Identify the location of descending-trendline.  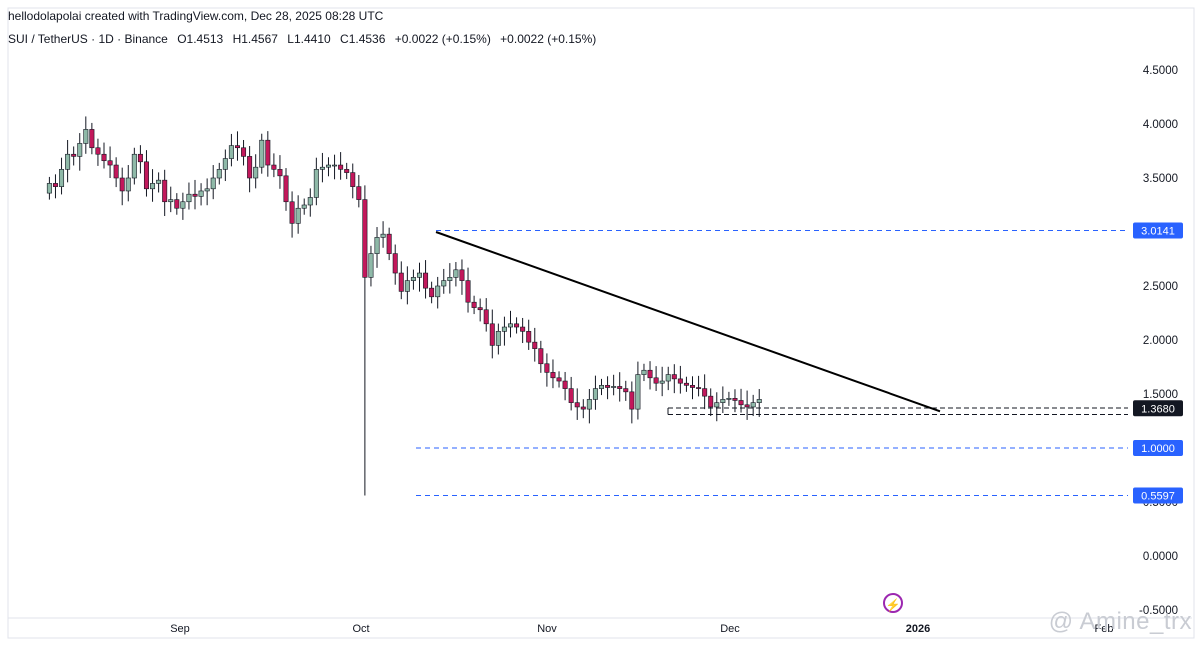
(688, 322).